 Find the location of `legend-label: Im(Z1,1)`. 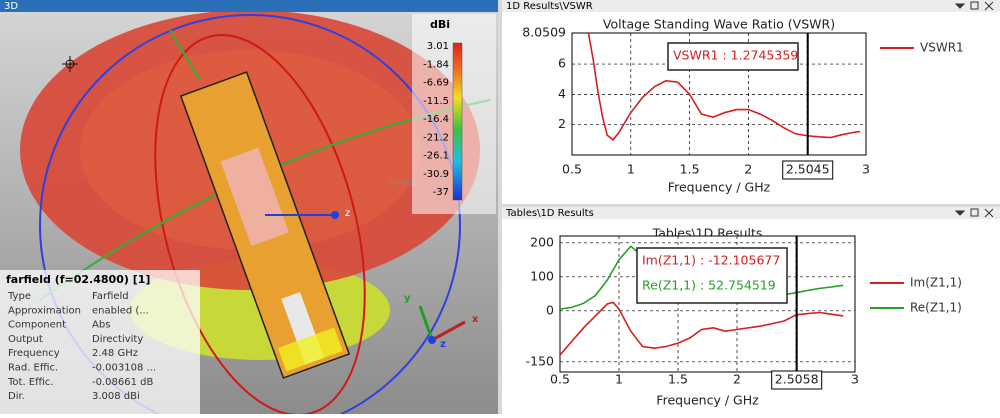

legend-label: Im(Z1,1) is located at coordinates (936, 283).